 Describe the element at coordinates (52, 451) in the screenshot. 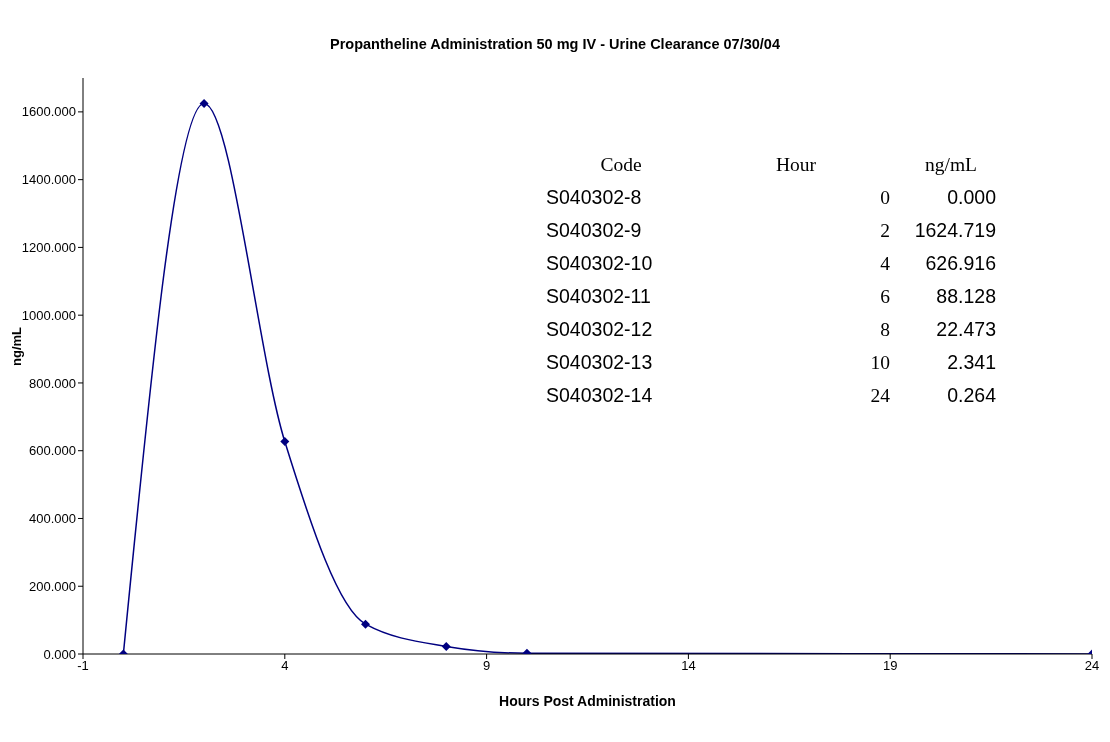

I see `y-tick-label: 600.000` at that location.